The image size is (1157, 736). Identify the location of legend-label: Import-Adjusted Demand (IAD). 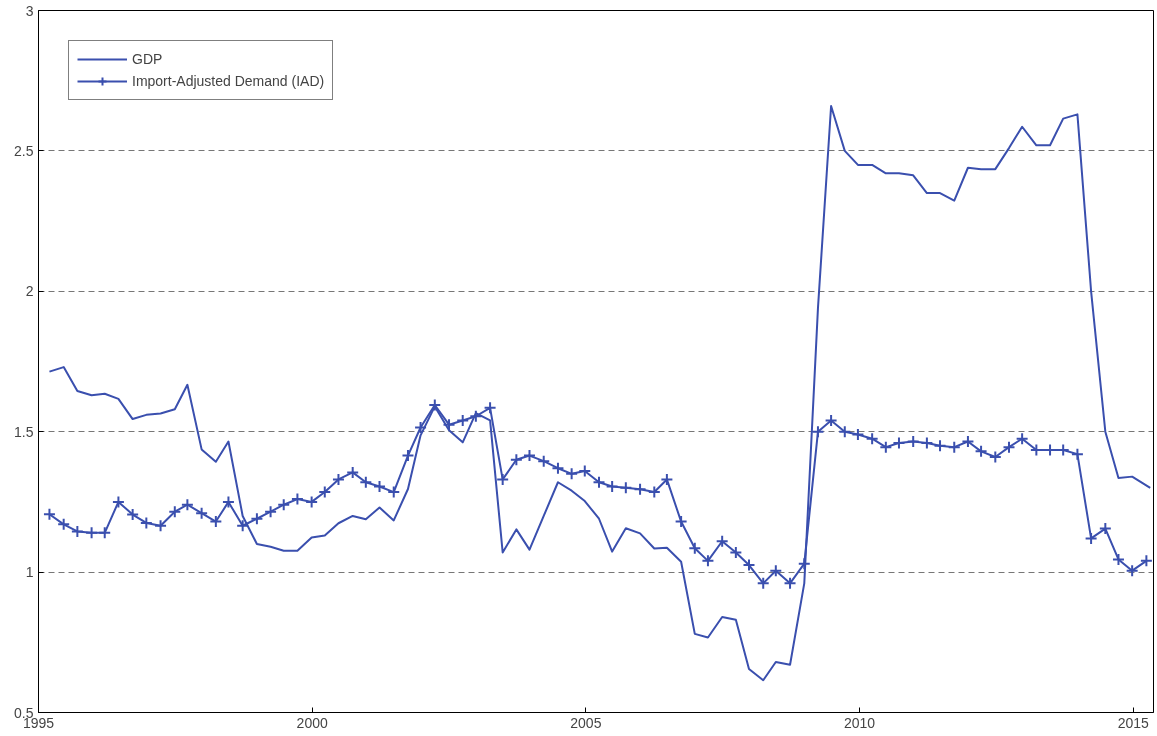
(228, 81).